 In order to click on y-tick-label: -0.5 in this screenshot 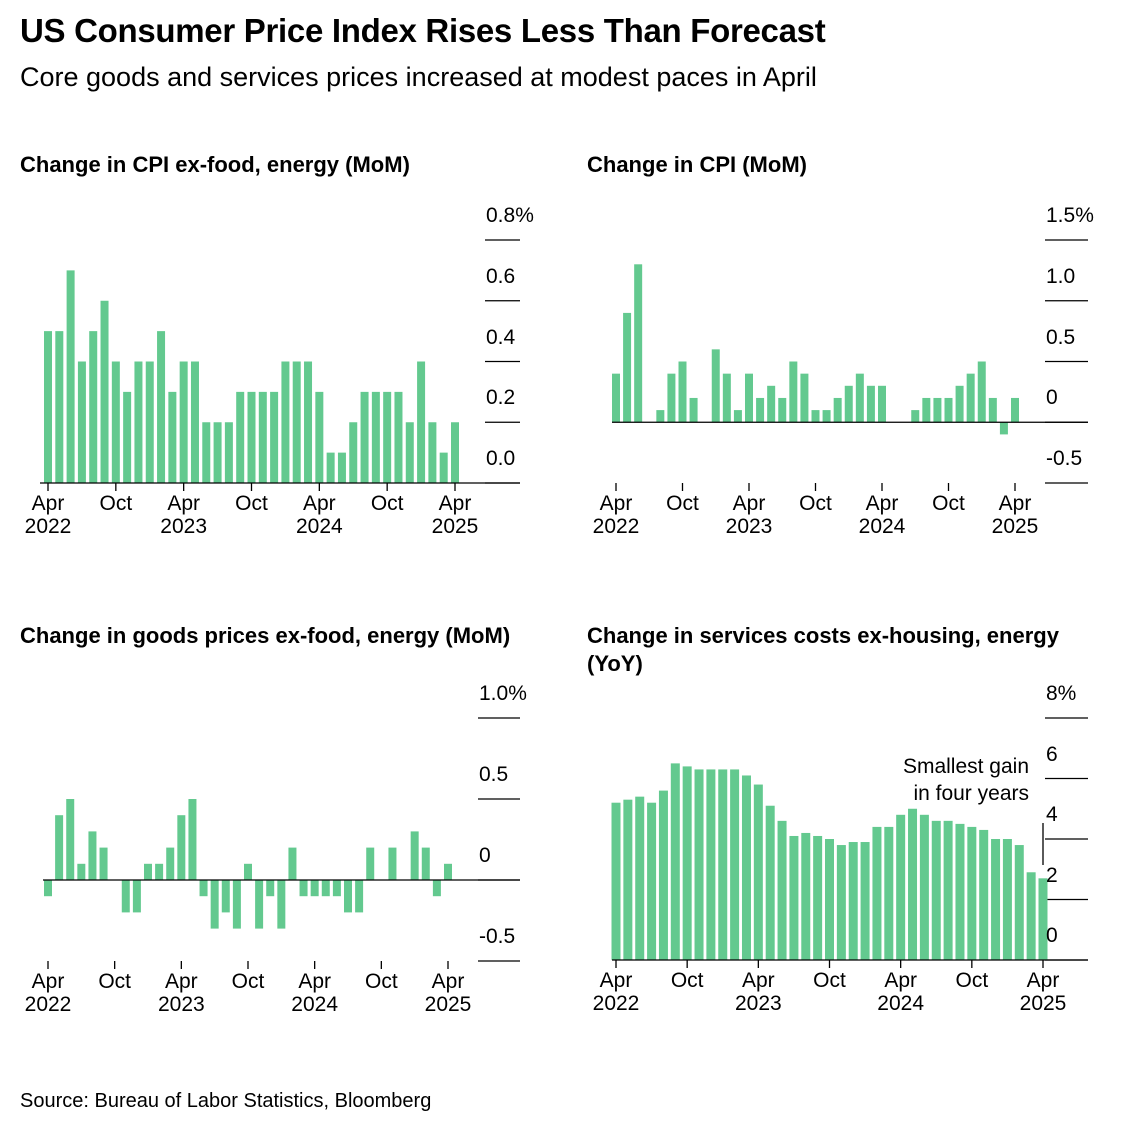, I will do `click(1064, 458)`.